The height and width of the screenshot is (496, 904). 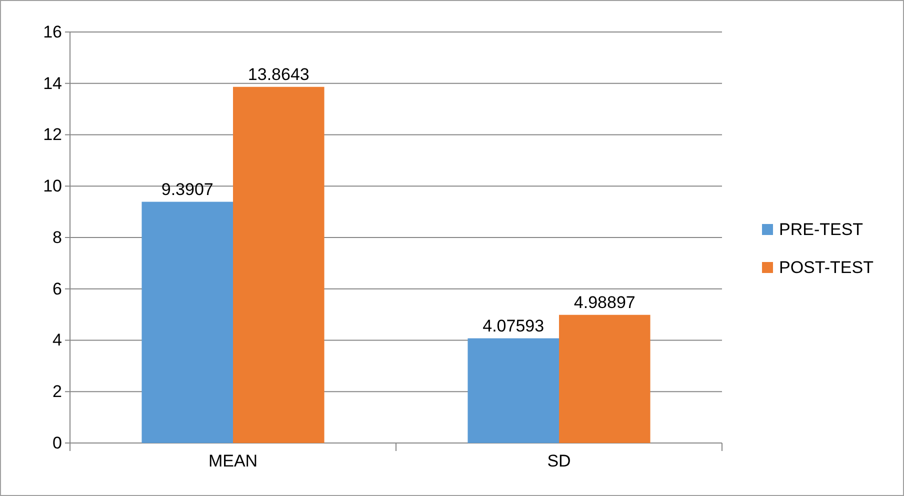 What do you see at coordinates (605, 302) in the screenshot?
I see `data-label: 4.98897` at bounding box center [605, 302].